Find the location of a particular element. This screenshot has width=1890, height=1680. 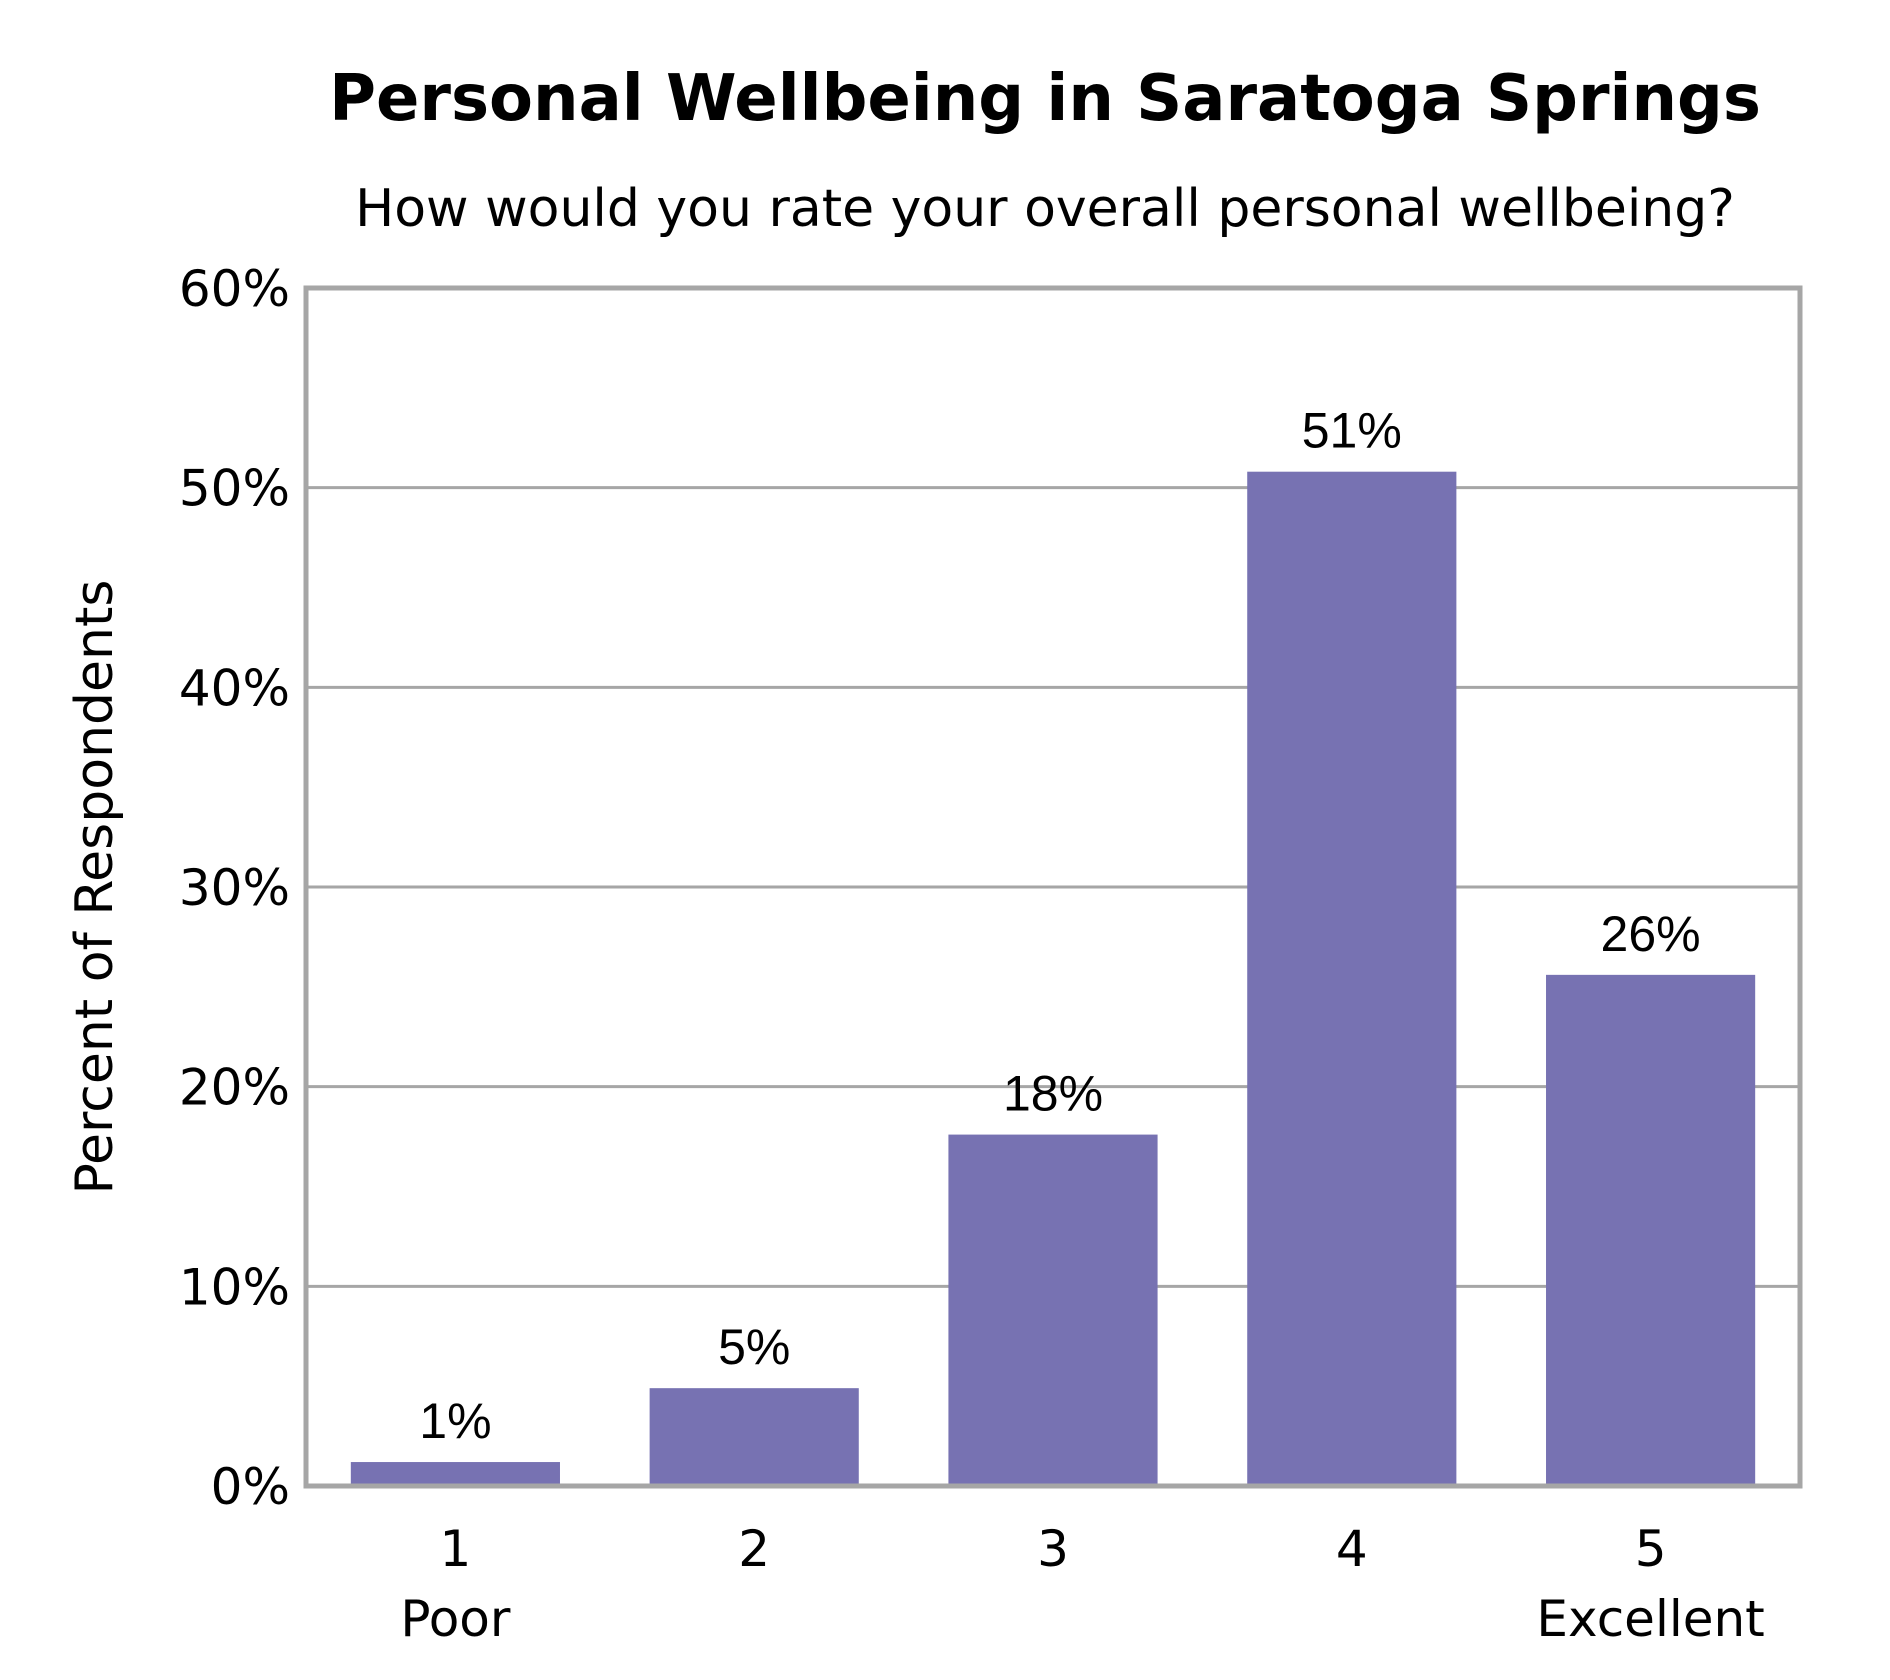

x-tick-label: 5 is located at coordinates (1651, 1549).